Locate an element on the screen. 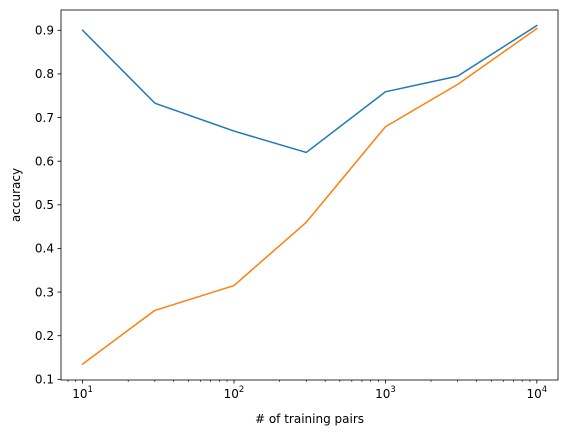  y-tick-label: 0.5 is located at coordinates (44, 205).